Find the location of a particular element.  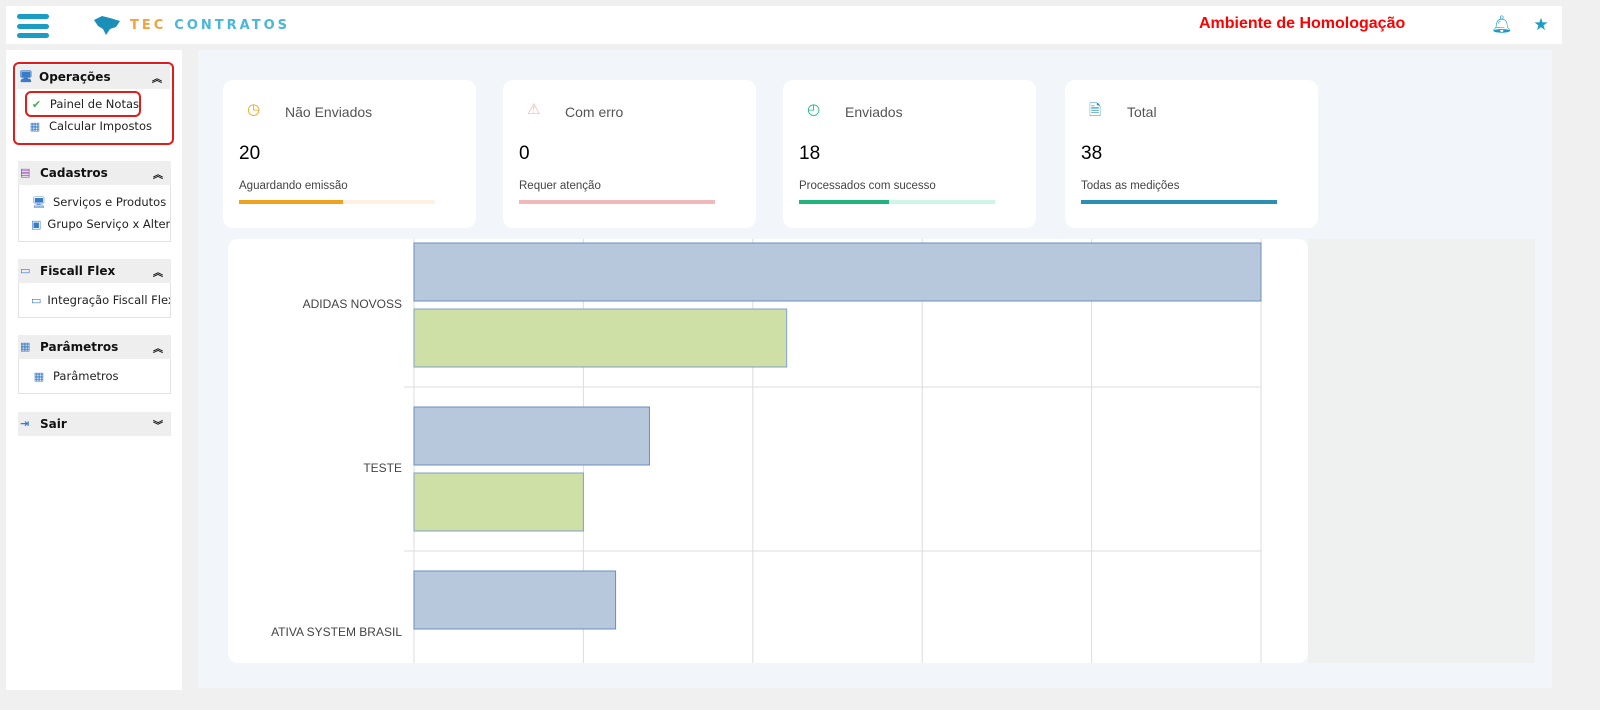

table-add-icon: ▤ is located at coordinates (25, 172).